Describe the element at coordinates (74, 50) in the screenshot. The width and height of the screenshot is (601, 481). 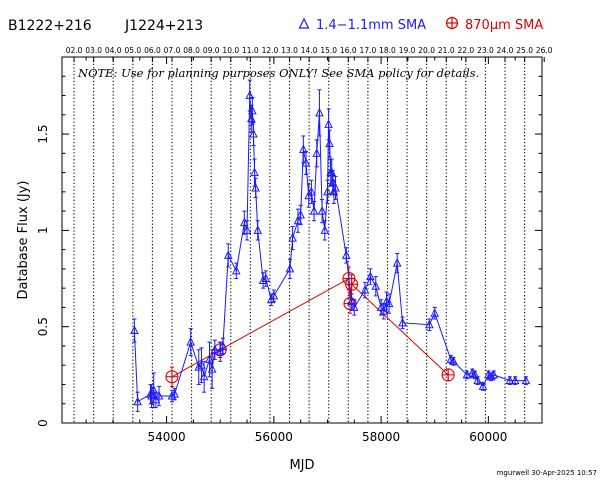
I see `top-axis-label: 02.0` at that location.